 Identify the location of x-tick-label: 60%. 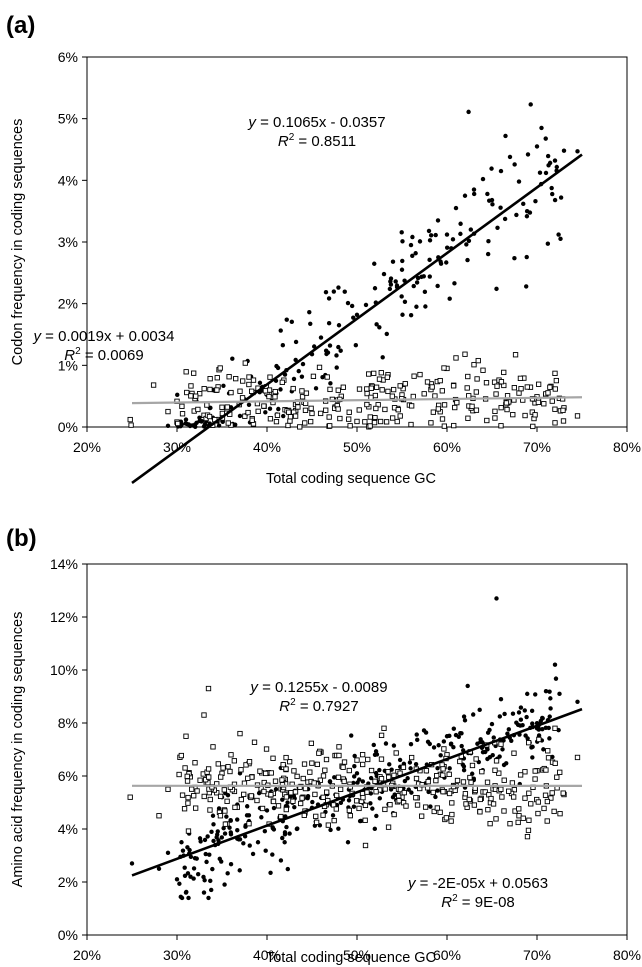
(447, 447).